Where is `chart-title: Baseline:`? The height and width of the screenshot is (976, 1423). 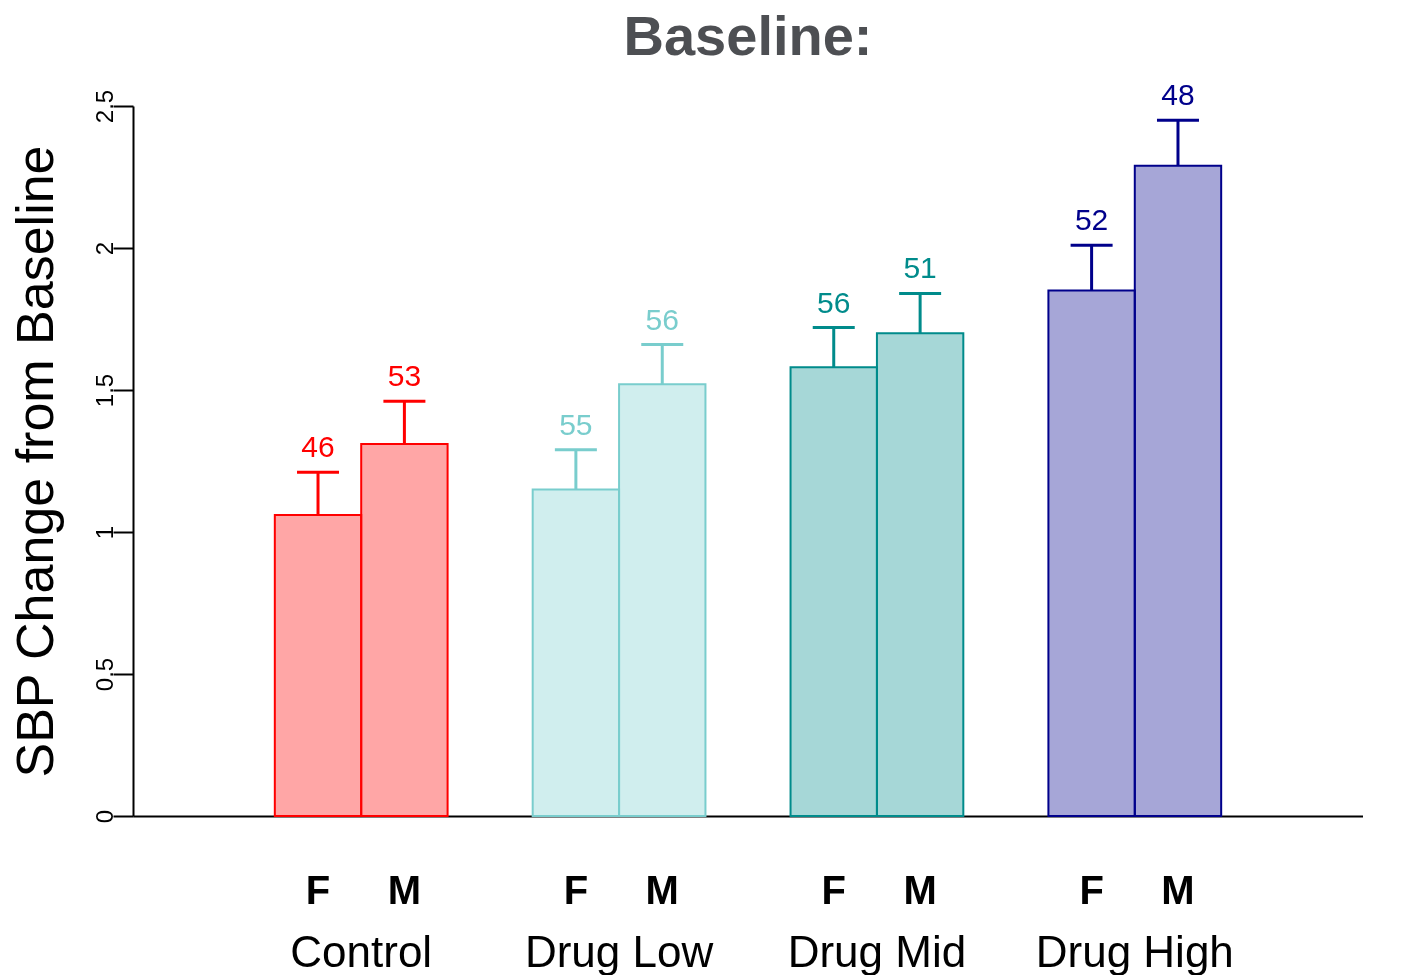
chart-title: Baseline: is located at coordinates (748, 36).